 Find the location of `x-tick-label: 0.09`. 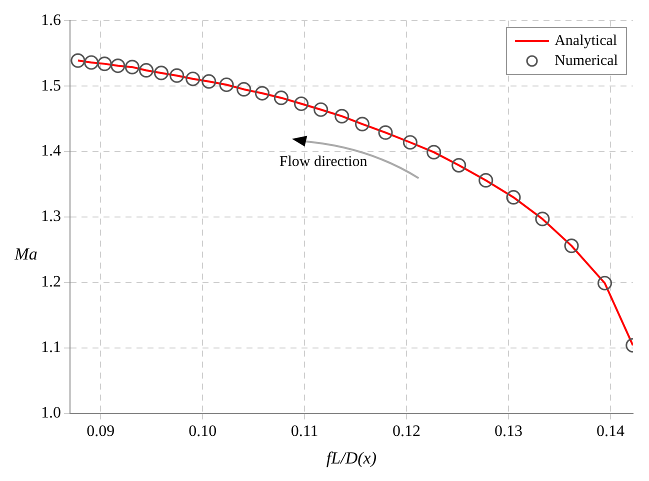

x-tick-label: 0.09 is located at coordinates (100, 431).